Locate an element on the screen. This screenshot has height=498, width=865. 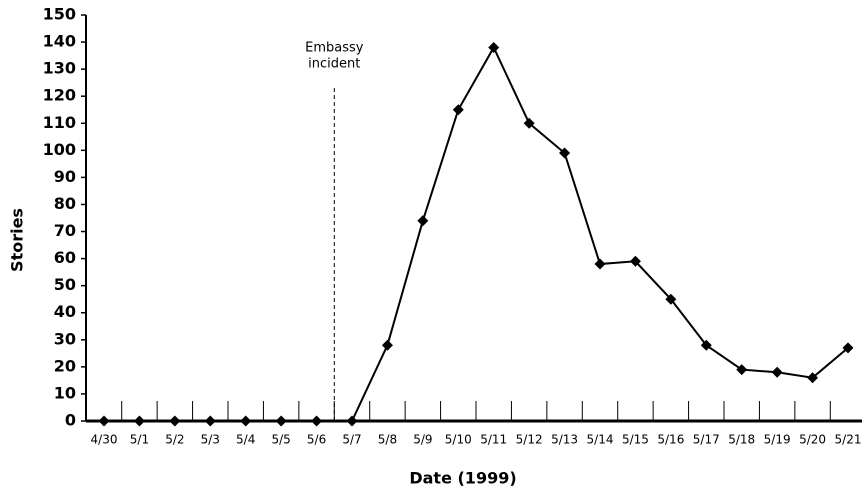
x-axis-label: Date (1999) is located at coordinates (462, 478).